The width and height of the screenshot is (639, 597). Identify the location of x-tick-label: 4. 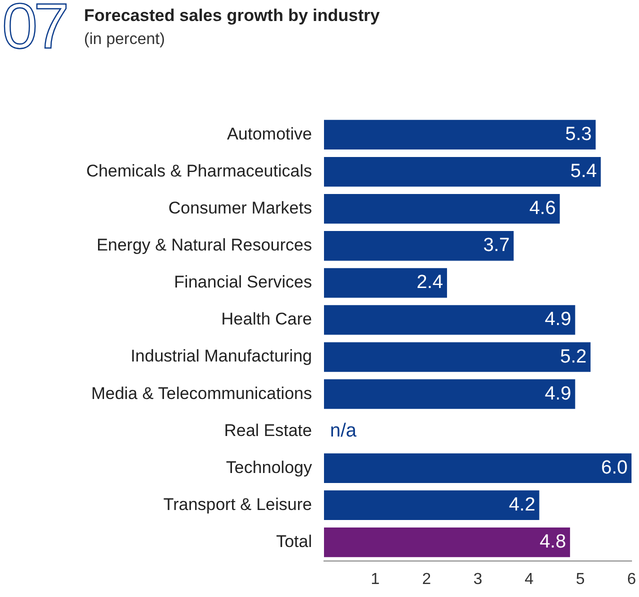
(529, 579).